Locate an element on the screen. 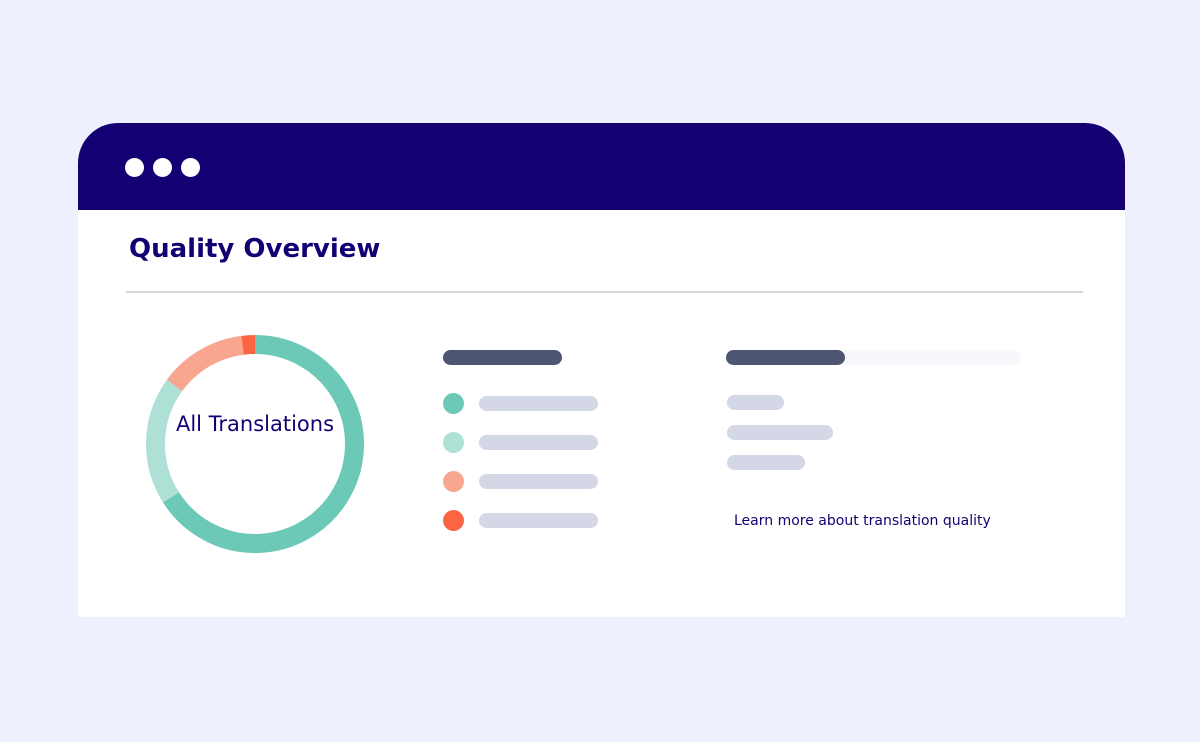 The width and height of the screenshot is (1200, 742). divider is located at coordinates (604, 292).